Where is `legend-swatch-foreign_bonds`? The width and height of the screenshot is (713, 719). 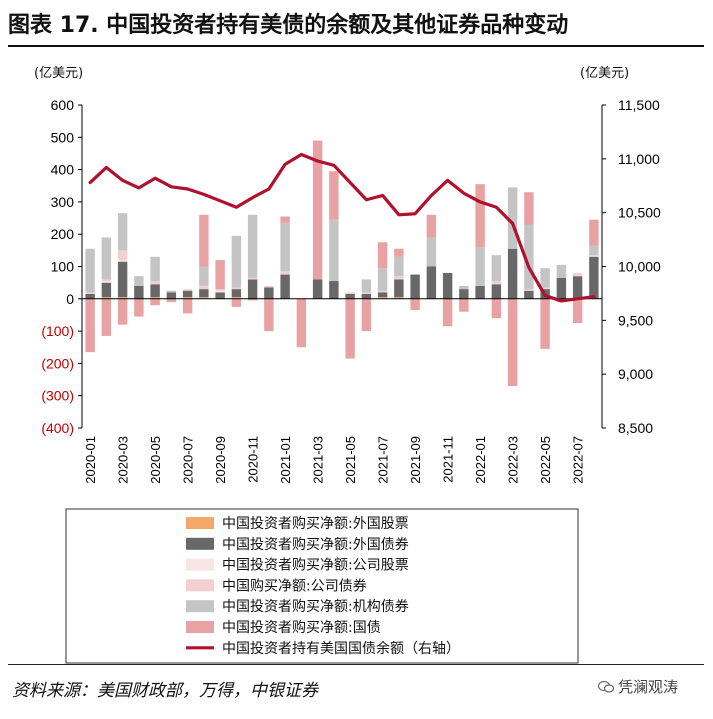 legend-swatch-foreign_bonds is located at coordinates (200, 543).